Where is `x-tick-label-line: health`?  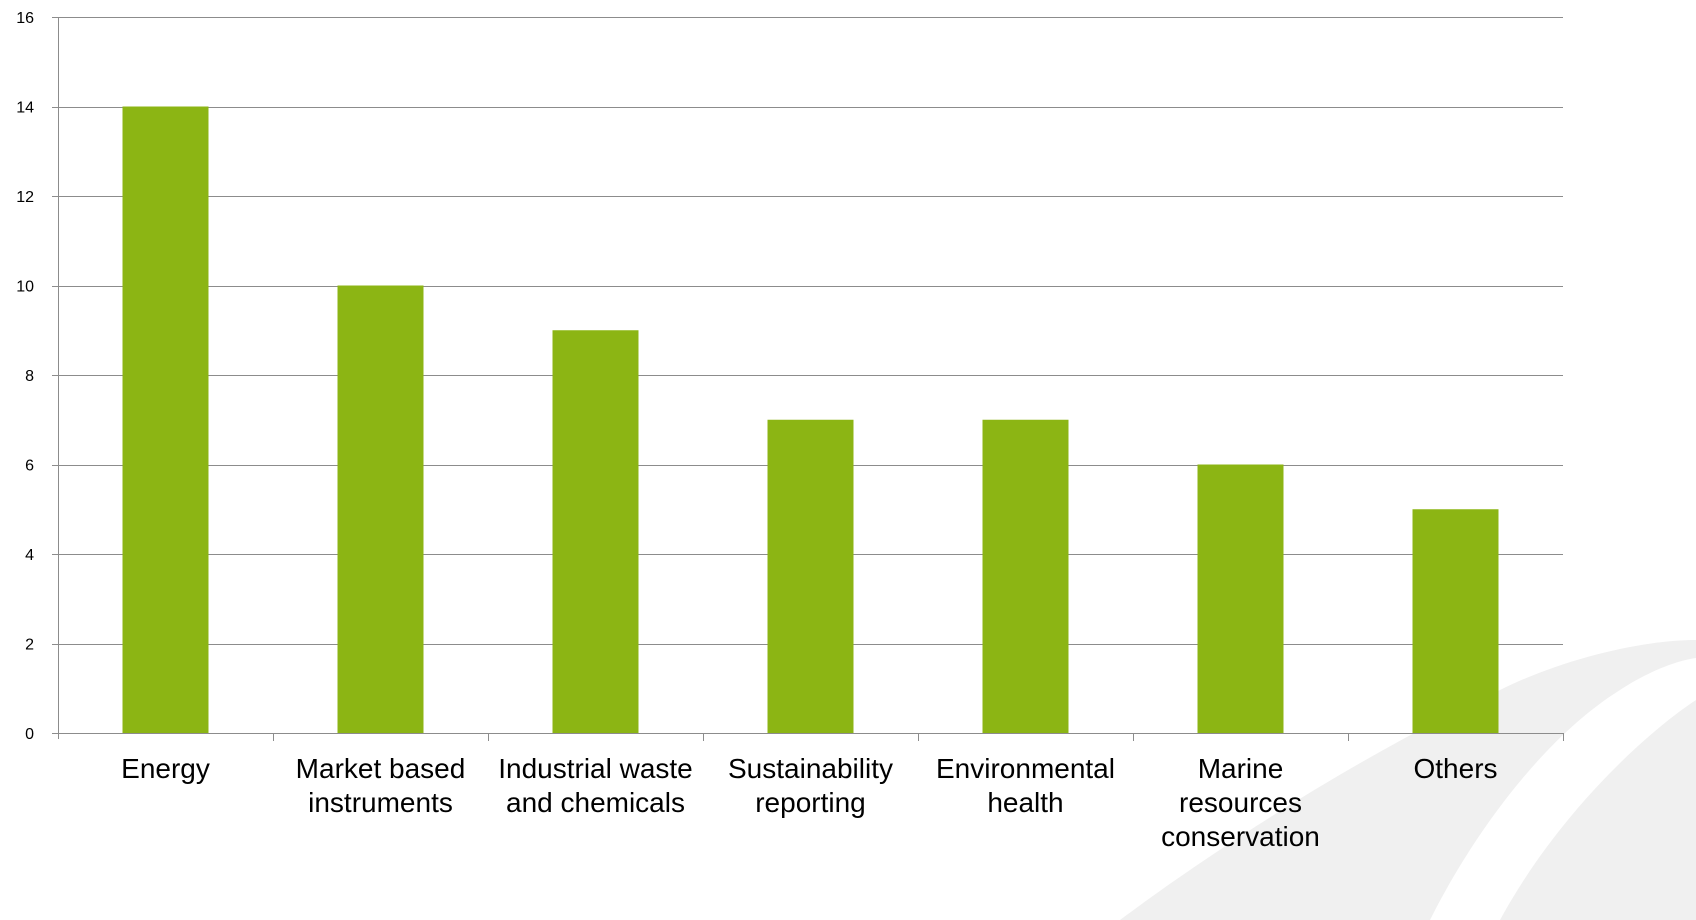
x-tick-label-line: health is located at coordinates (1025, 802).